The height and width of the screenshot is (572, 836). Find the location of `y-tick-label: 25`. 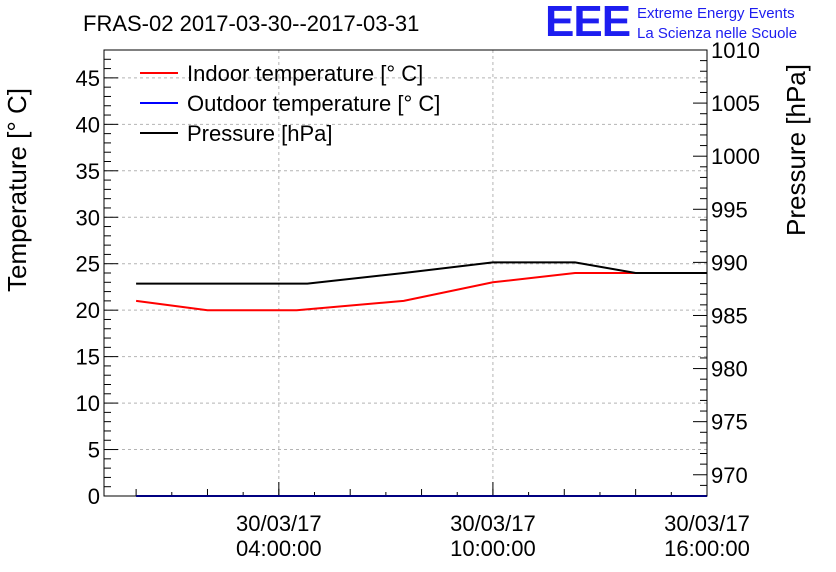

y-tick-label: 25 is located at coordinates (88, 264).